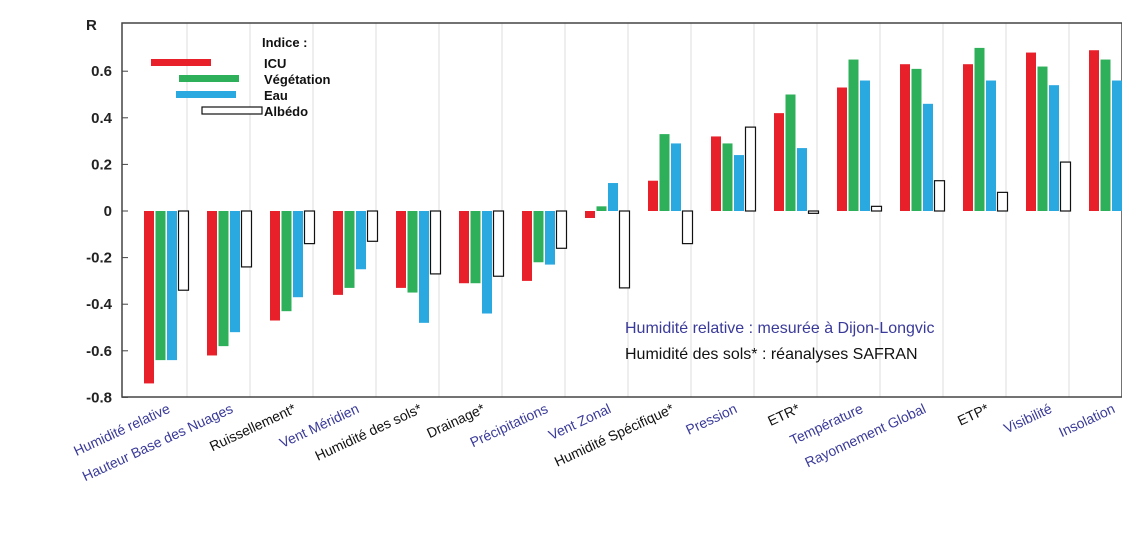 This screenshot has width=1122, height=551. I want to click on y-tick-label: 0.4, so click(102, 118).